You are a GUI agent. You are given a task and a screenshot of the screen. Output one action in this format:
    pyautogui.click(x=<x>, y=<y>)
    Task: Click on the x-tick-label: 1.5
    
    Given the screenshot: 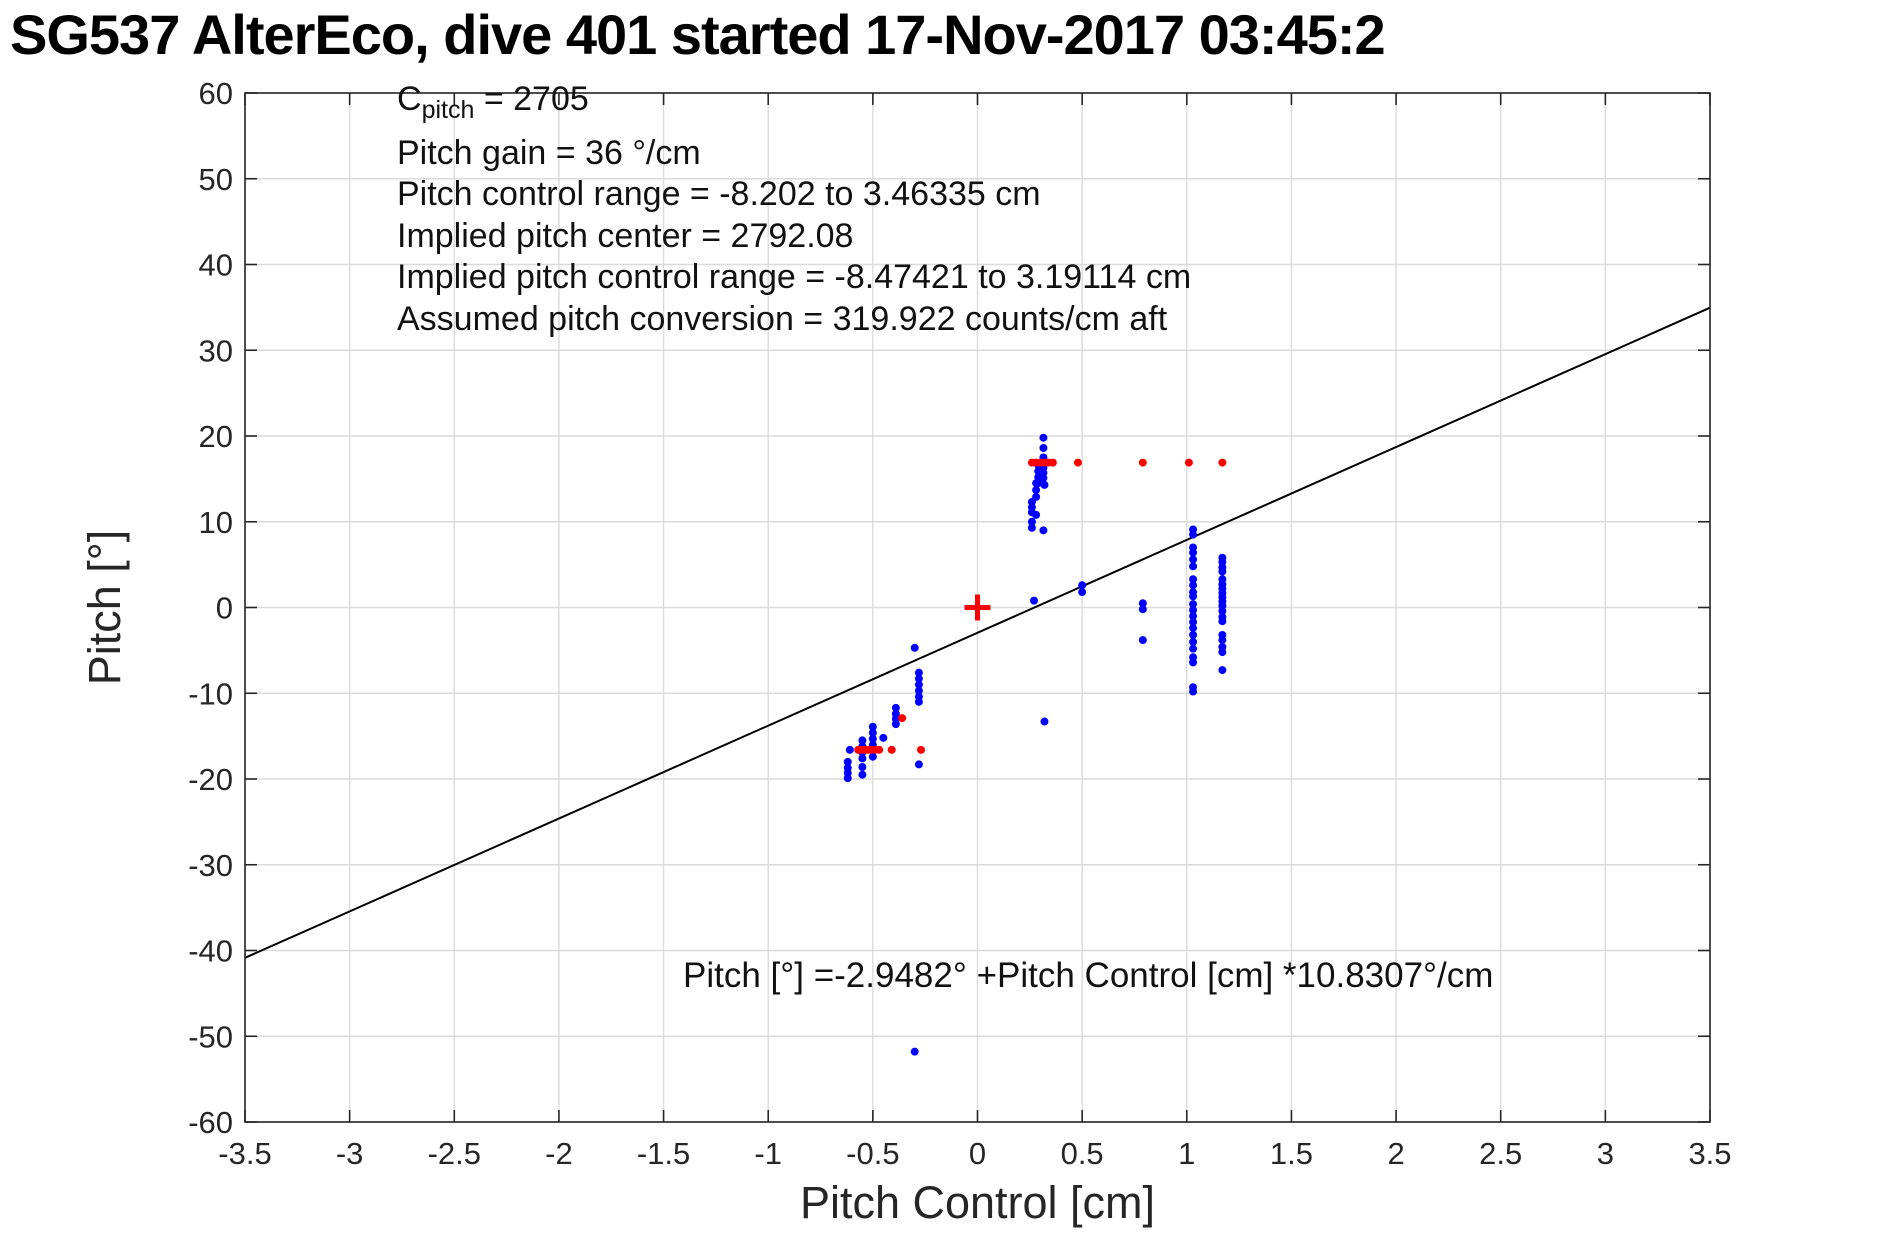 What is the action you would take?
    pyautogui.click(x=1291, y=1153)
    